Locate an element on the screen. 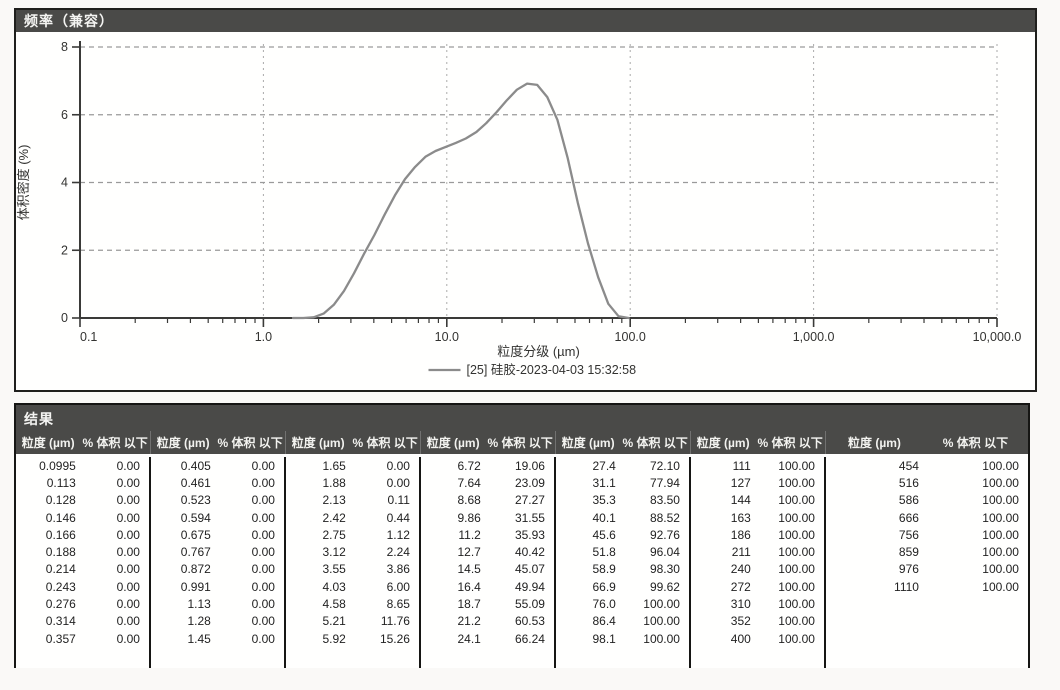 This screenshot has width=1060, height=690. size-value: 9.86 is located at coordinates (469, 517).